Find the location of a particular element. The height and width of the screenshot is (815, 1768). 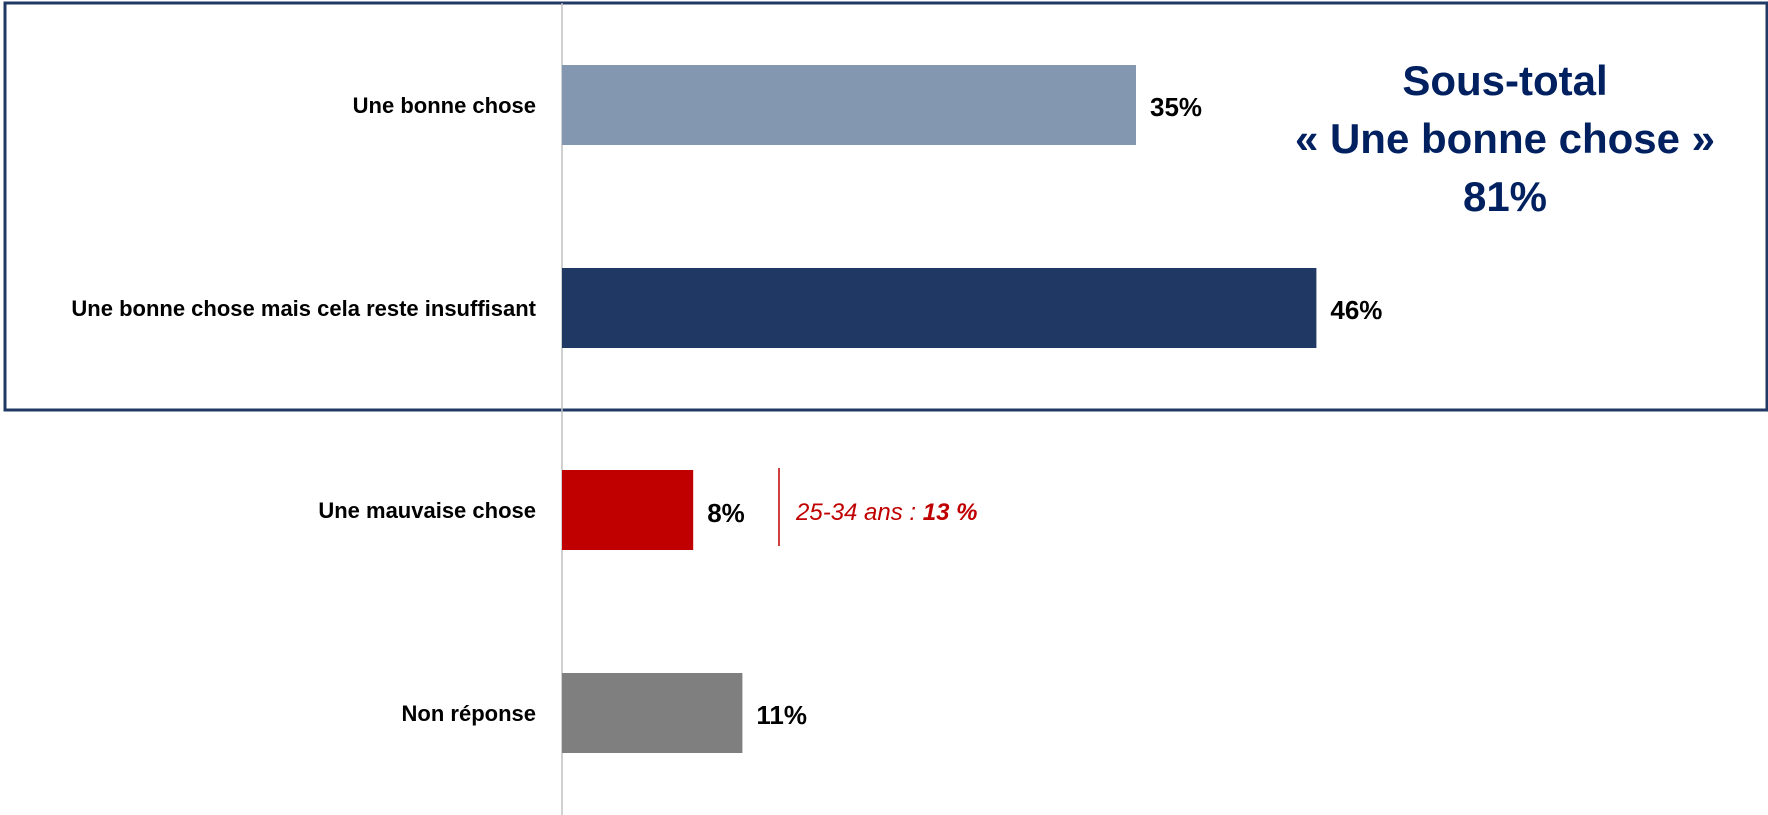

value-label-une-bonne-chose: 35% is located at coordinates (1176, 107).